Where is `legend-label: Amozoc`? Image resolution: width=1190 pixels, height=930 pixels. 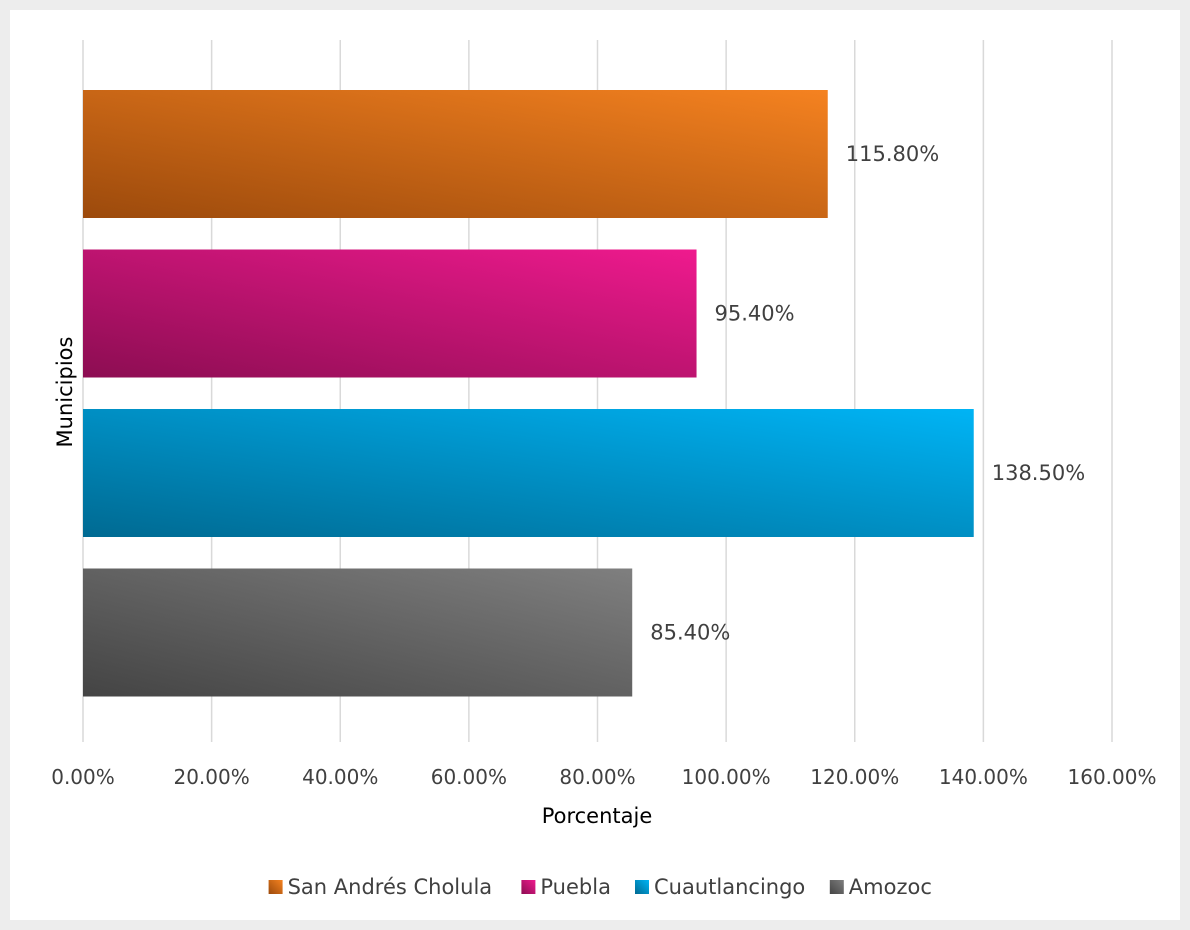 legend-label: Amozoc is located at coordinates (890, 887).